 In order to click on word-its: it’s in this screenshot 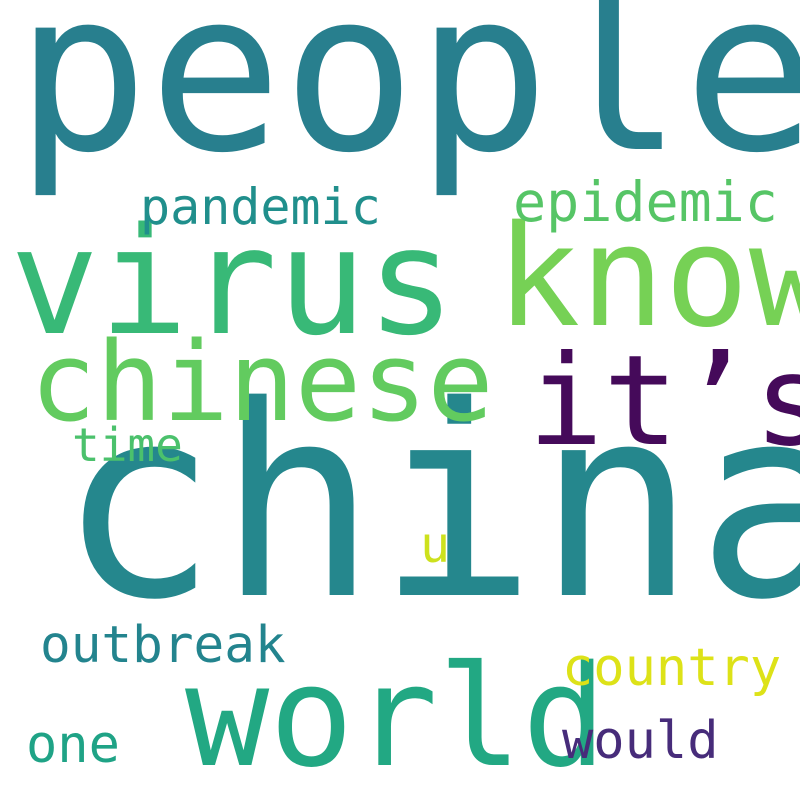, I will do `click(664, 401)`.